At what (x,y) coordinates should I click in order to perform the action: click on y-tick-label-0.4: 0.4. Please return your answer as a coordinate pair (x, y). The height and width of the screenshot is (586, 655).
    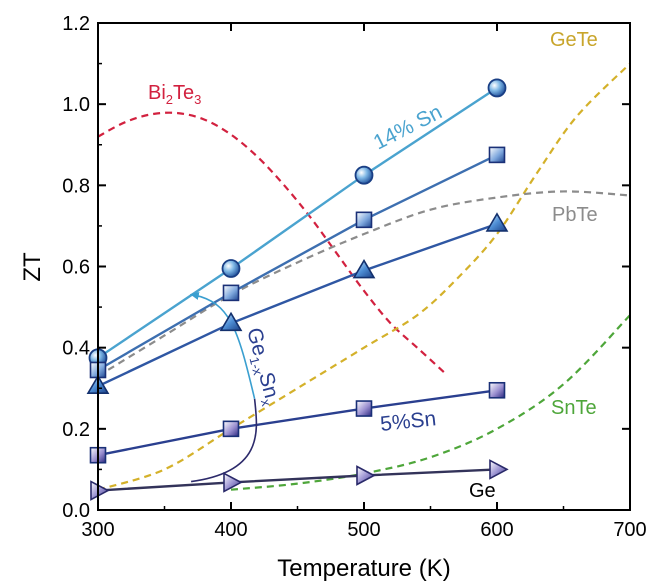
    Looking at the image, I should click on (76, 349).